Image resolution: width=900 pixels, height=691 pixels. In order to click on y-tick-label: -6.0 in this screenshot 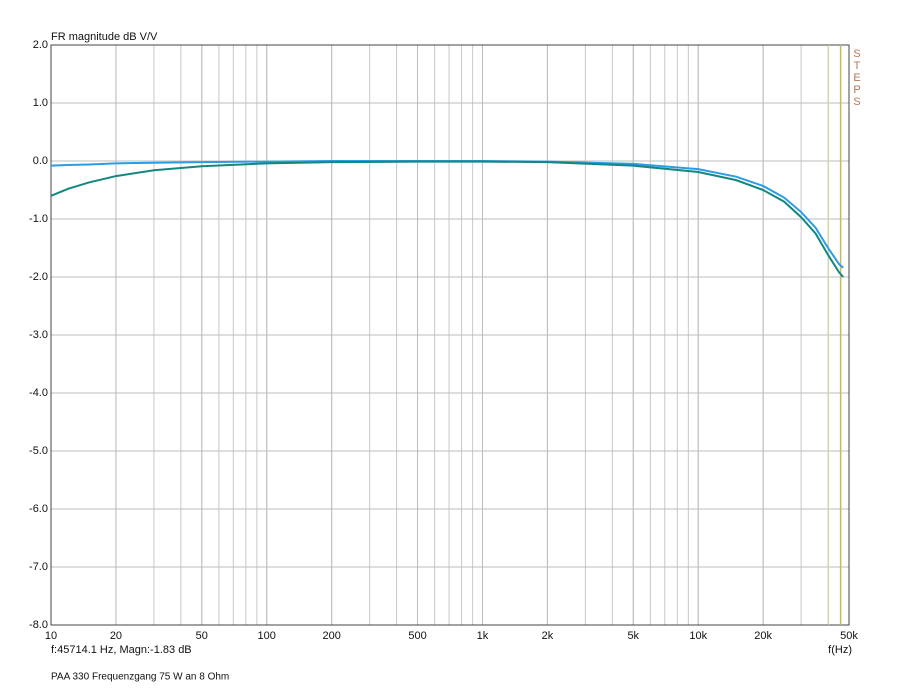, I will do `click(38, 509)`.